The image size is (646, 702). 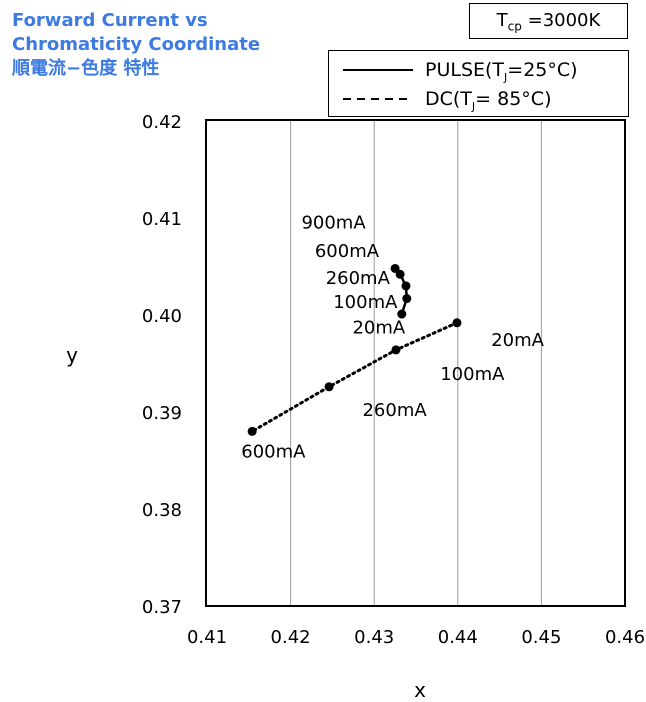 What do you see at coordinates (514, 26) in the screenshot?
I see `tcp-subscript: cp` at bounding box center [514, 26].